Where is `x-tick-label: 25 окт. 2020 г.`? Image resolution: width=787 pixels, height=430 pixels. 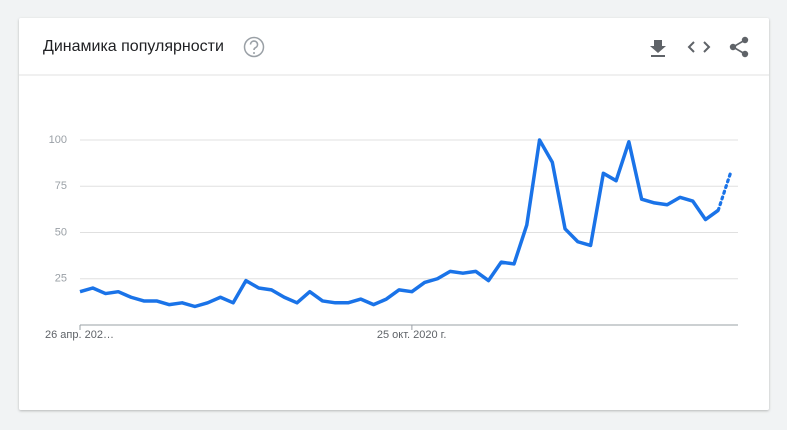
x-tick-label: 25 окт. 2020 г. is located at coordinates (412, 335).